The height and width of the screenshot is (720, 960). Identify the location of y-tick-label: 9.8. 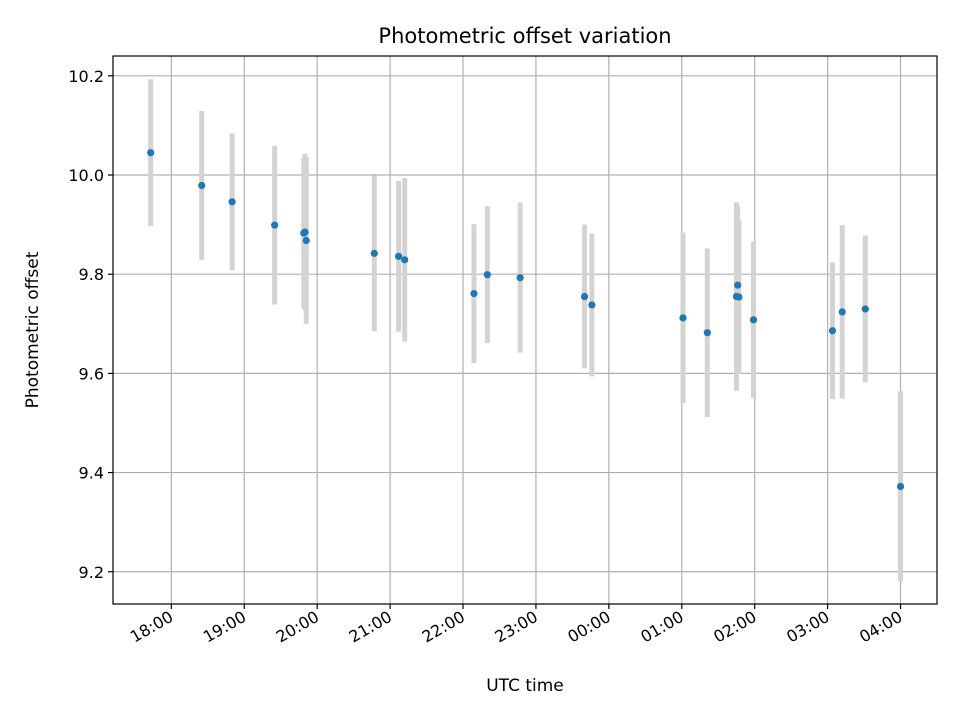
(91, 274).